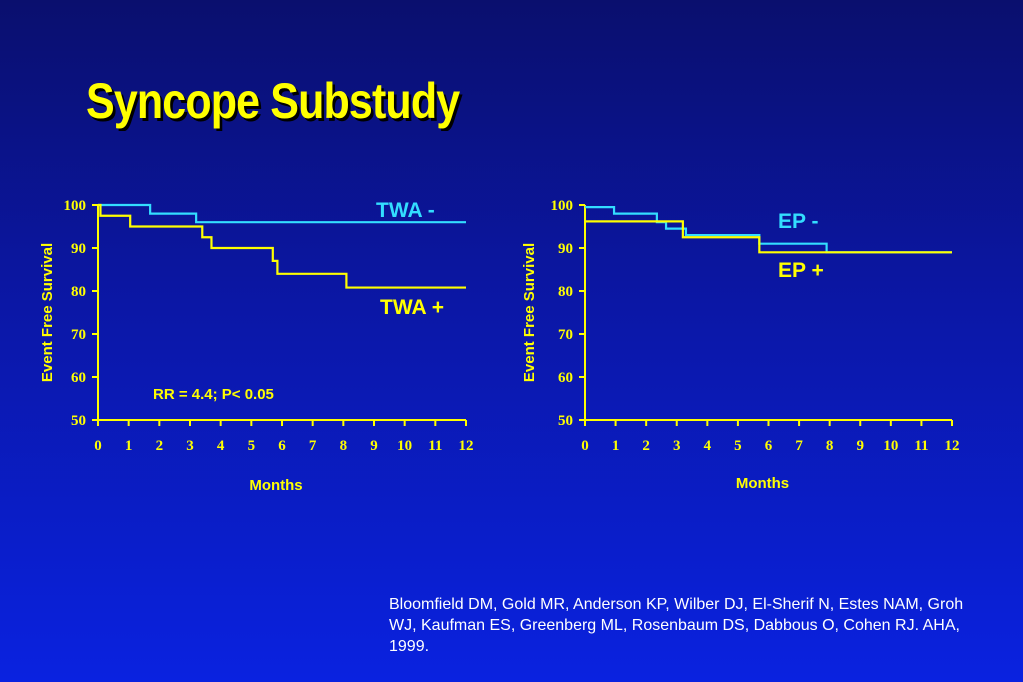  Describe the element at coordinates (405, 210) in the screenshot. I see `series-label: TWA -` at that location.